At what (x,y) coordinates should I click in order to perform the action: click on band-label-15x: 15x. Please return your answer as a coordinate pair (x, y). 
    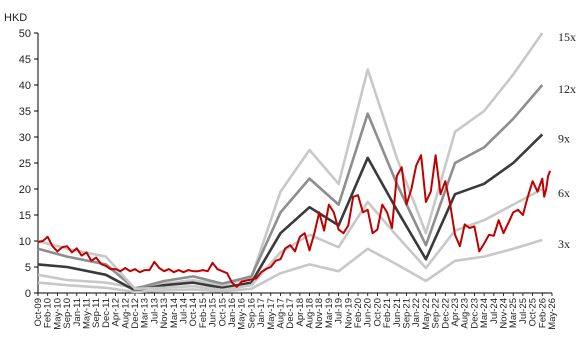
    Looking at the image, I should click on (567, 37).